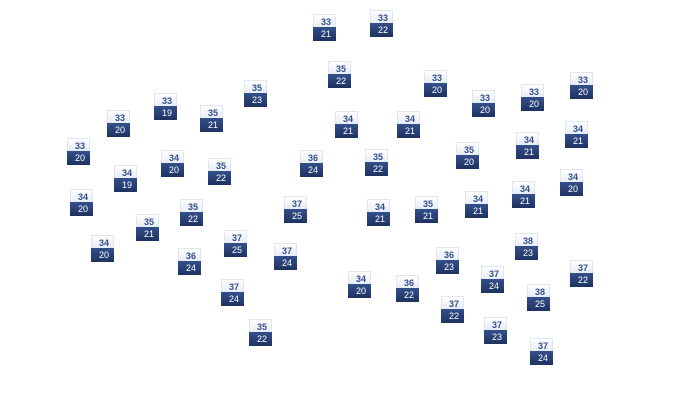 The image size is (700, 410). I want to click on temperature-marker: 38 23, so click(526, 246).